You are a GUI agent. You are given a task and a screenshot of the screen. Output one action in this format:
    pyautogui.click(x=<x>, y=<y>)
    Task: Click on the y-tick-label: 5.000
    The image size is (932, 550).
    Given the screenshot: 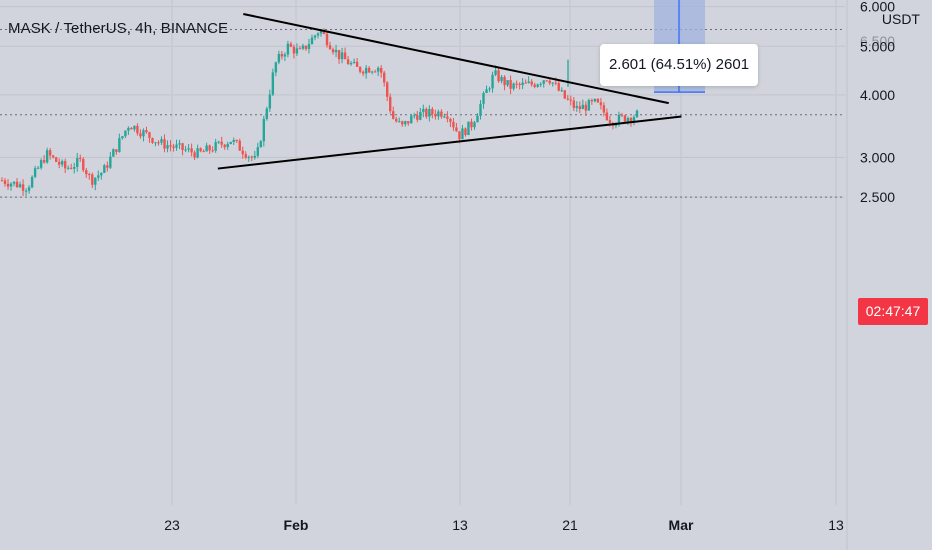 What is the action you would take?
    pyautogui.click(x=877, y=46)
    